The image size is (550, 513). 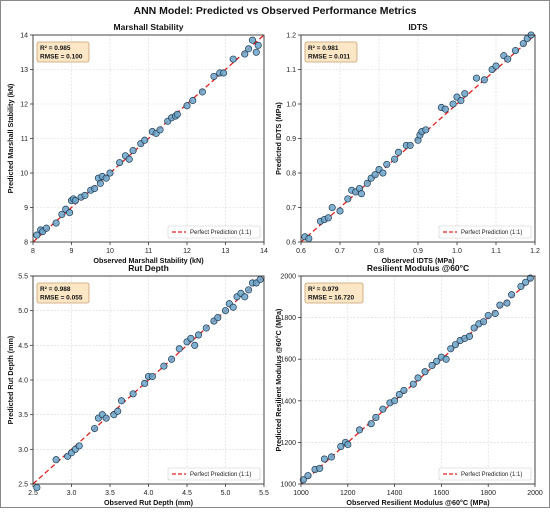 What do you see at coordinates (340, 251) in the screenshot?
I see `x-tick-label: 0.7` at bounding box center [340, 251].